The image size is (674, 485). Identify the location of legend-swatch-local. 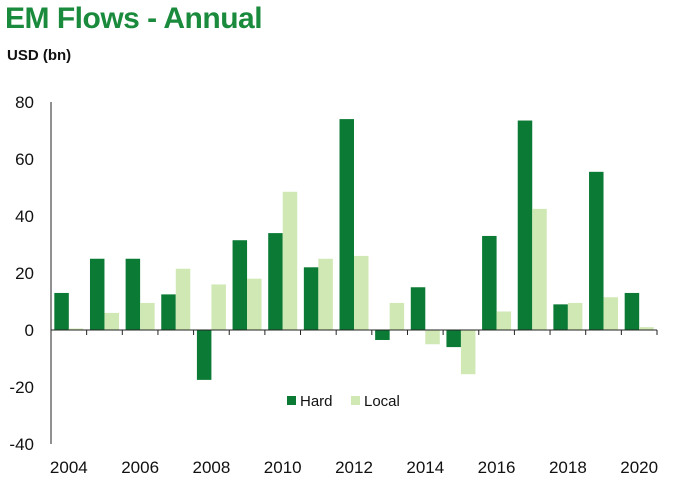
(355, 400).